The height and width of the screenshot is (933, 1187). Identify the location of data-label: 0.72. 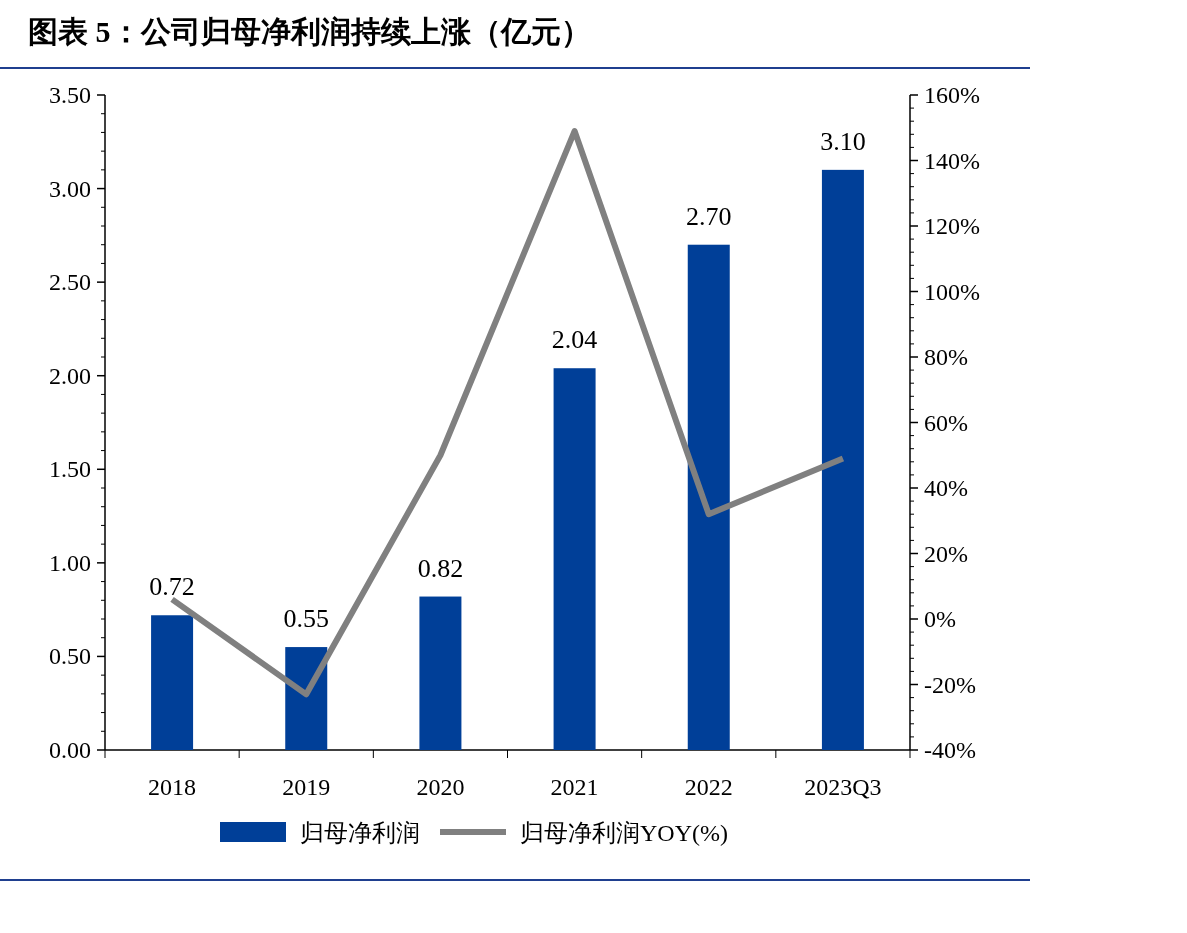
(172, 587).